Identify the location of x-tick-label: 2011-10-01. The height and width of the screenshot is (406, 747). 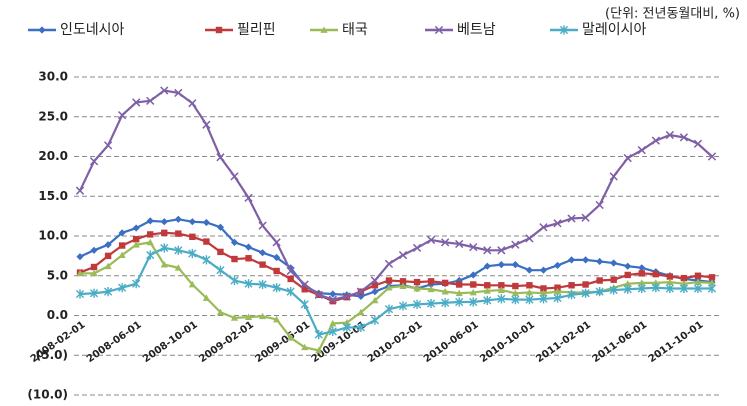
(676, 342).